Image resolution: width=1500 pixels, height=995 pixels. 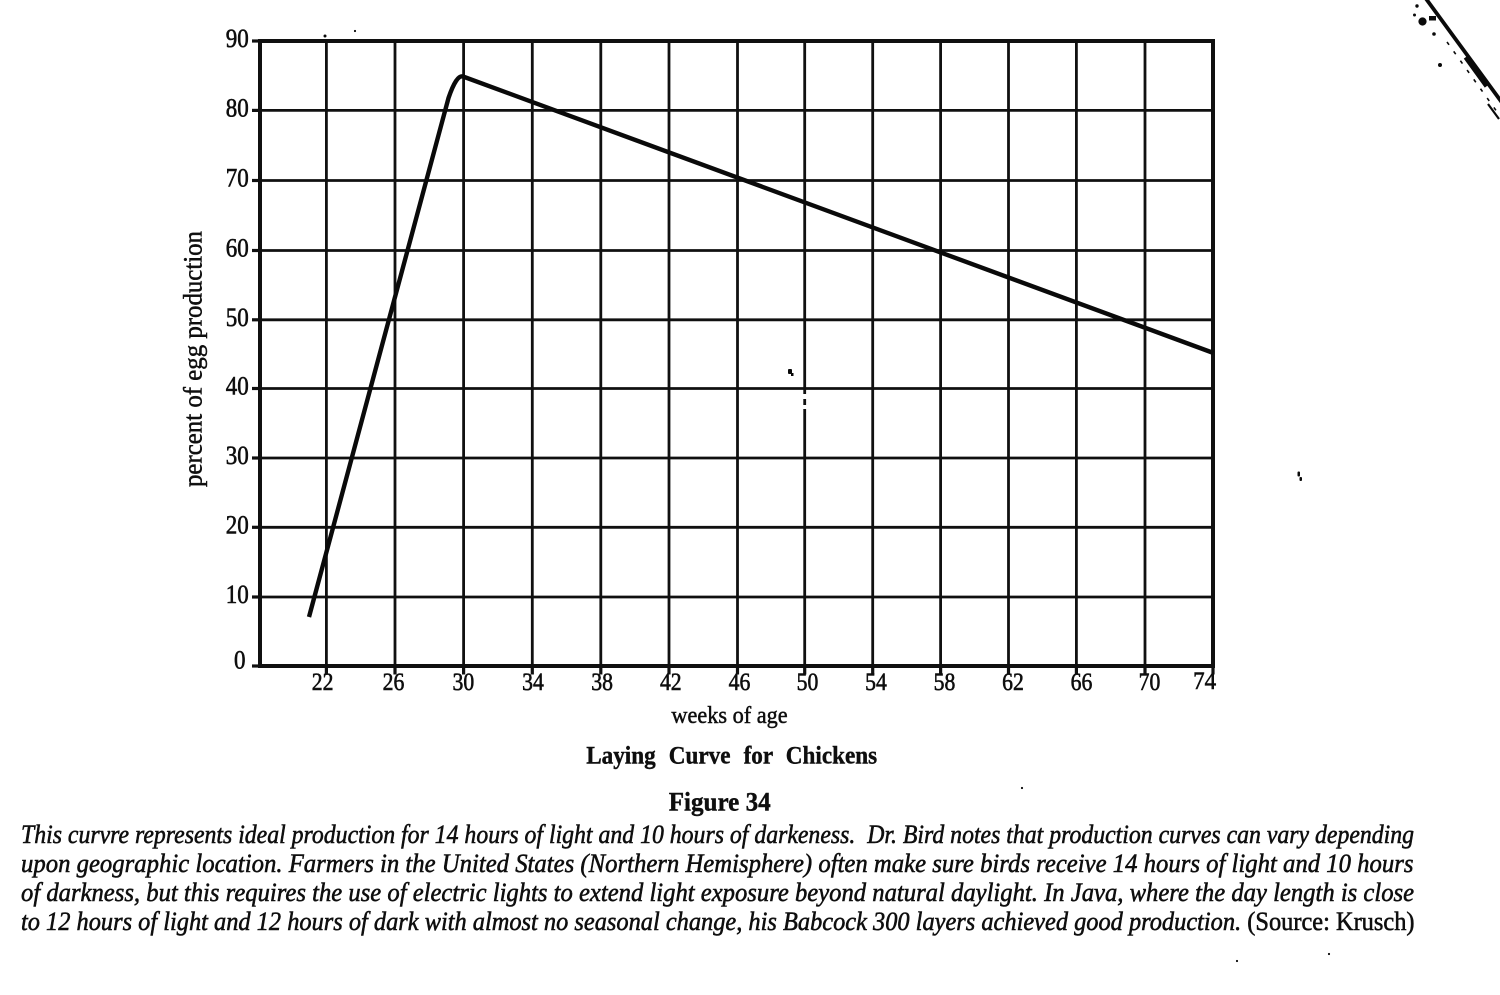 What do you see at coordinates (671, 682) in the screenshot?
I see `svg-text: 42` at bounding box center [671, 682].